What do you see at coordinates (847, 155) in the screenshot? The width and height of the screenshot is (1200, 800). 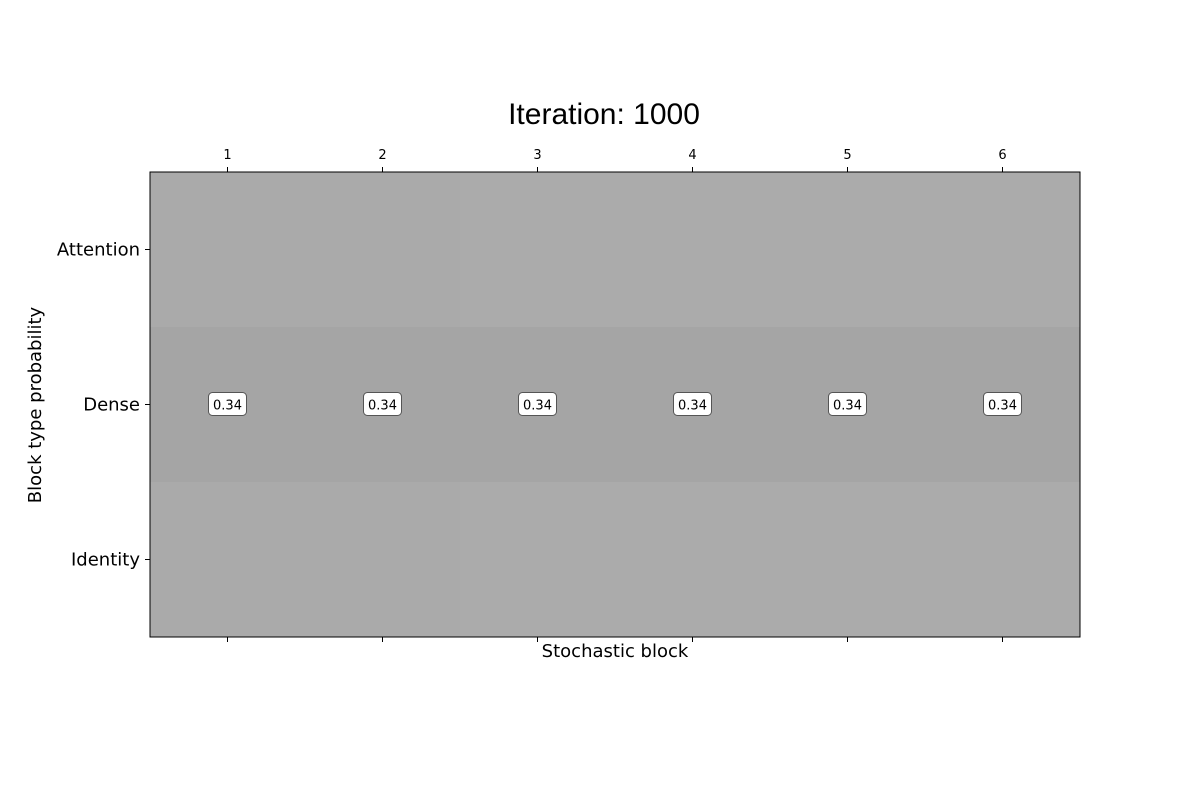 I see `x-tick-label: 5` at bounding box center [847, 155].